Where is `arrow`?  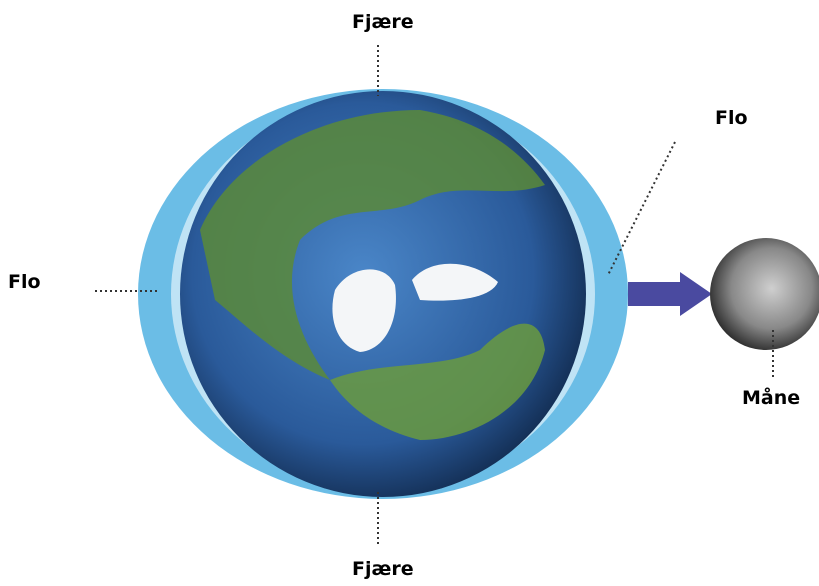
arrow is located at coordinates (670, 294).